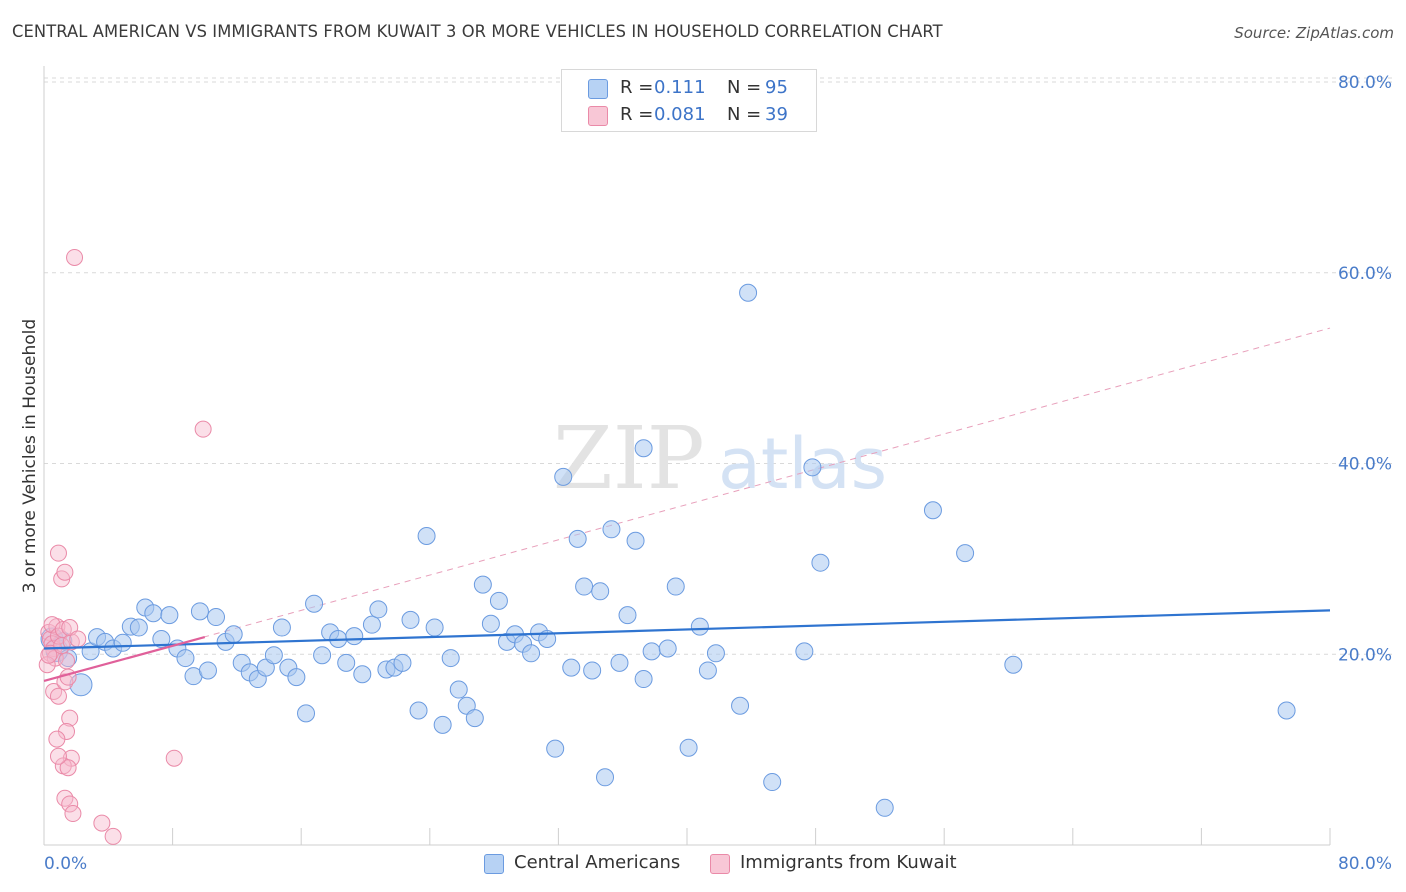  What do you see at coordinates (629, 459) in the screenshot?
I see `watermark-zip: ZIP` at bounding box center [629, 459].